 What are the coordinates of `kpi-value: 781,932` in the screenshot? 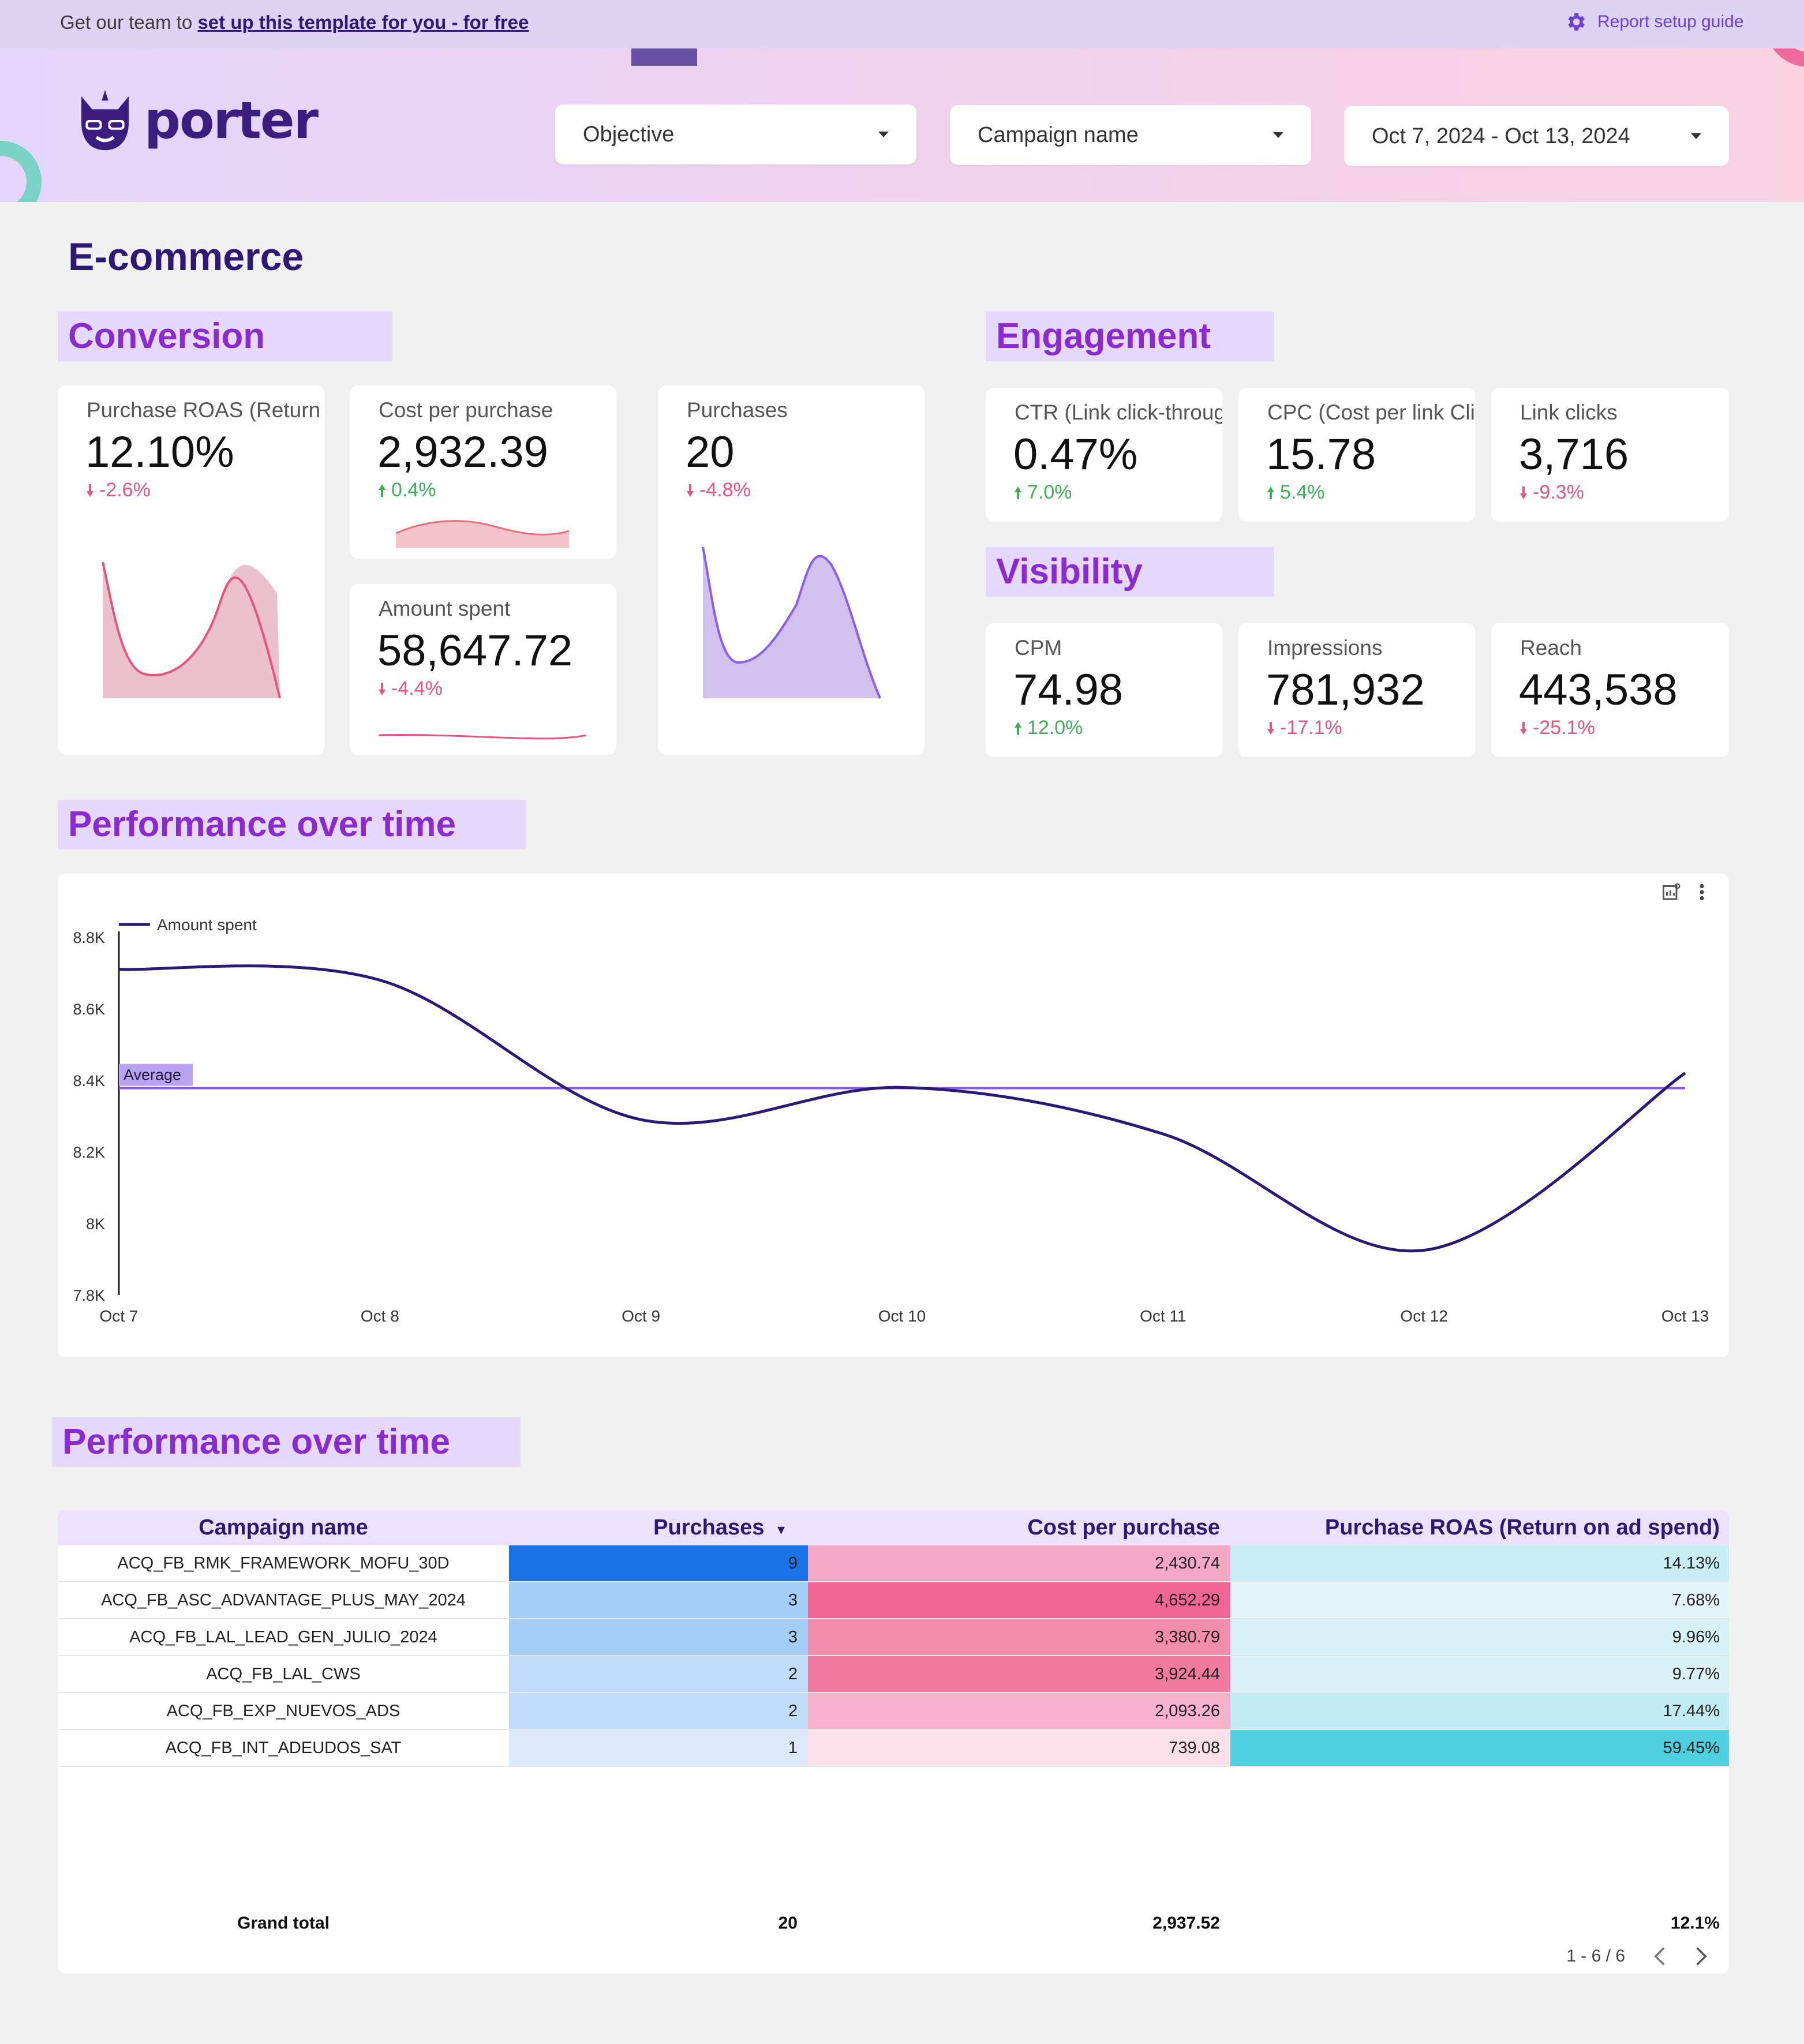 It's located at (1346, 690).